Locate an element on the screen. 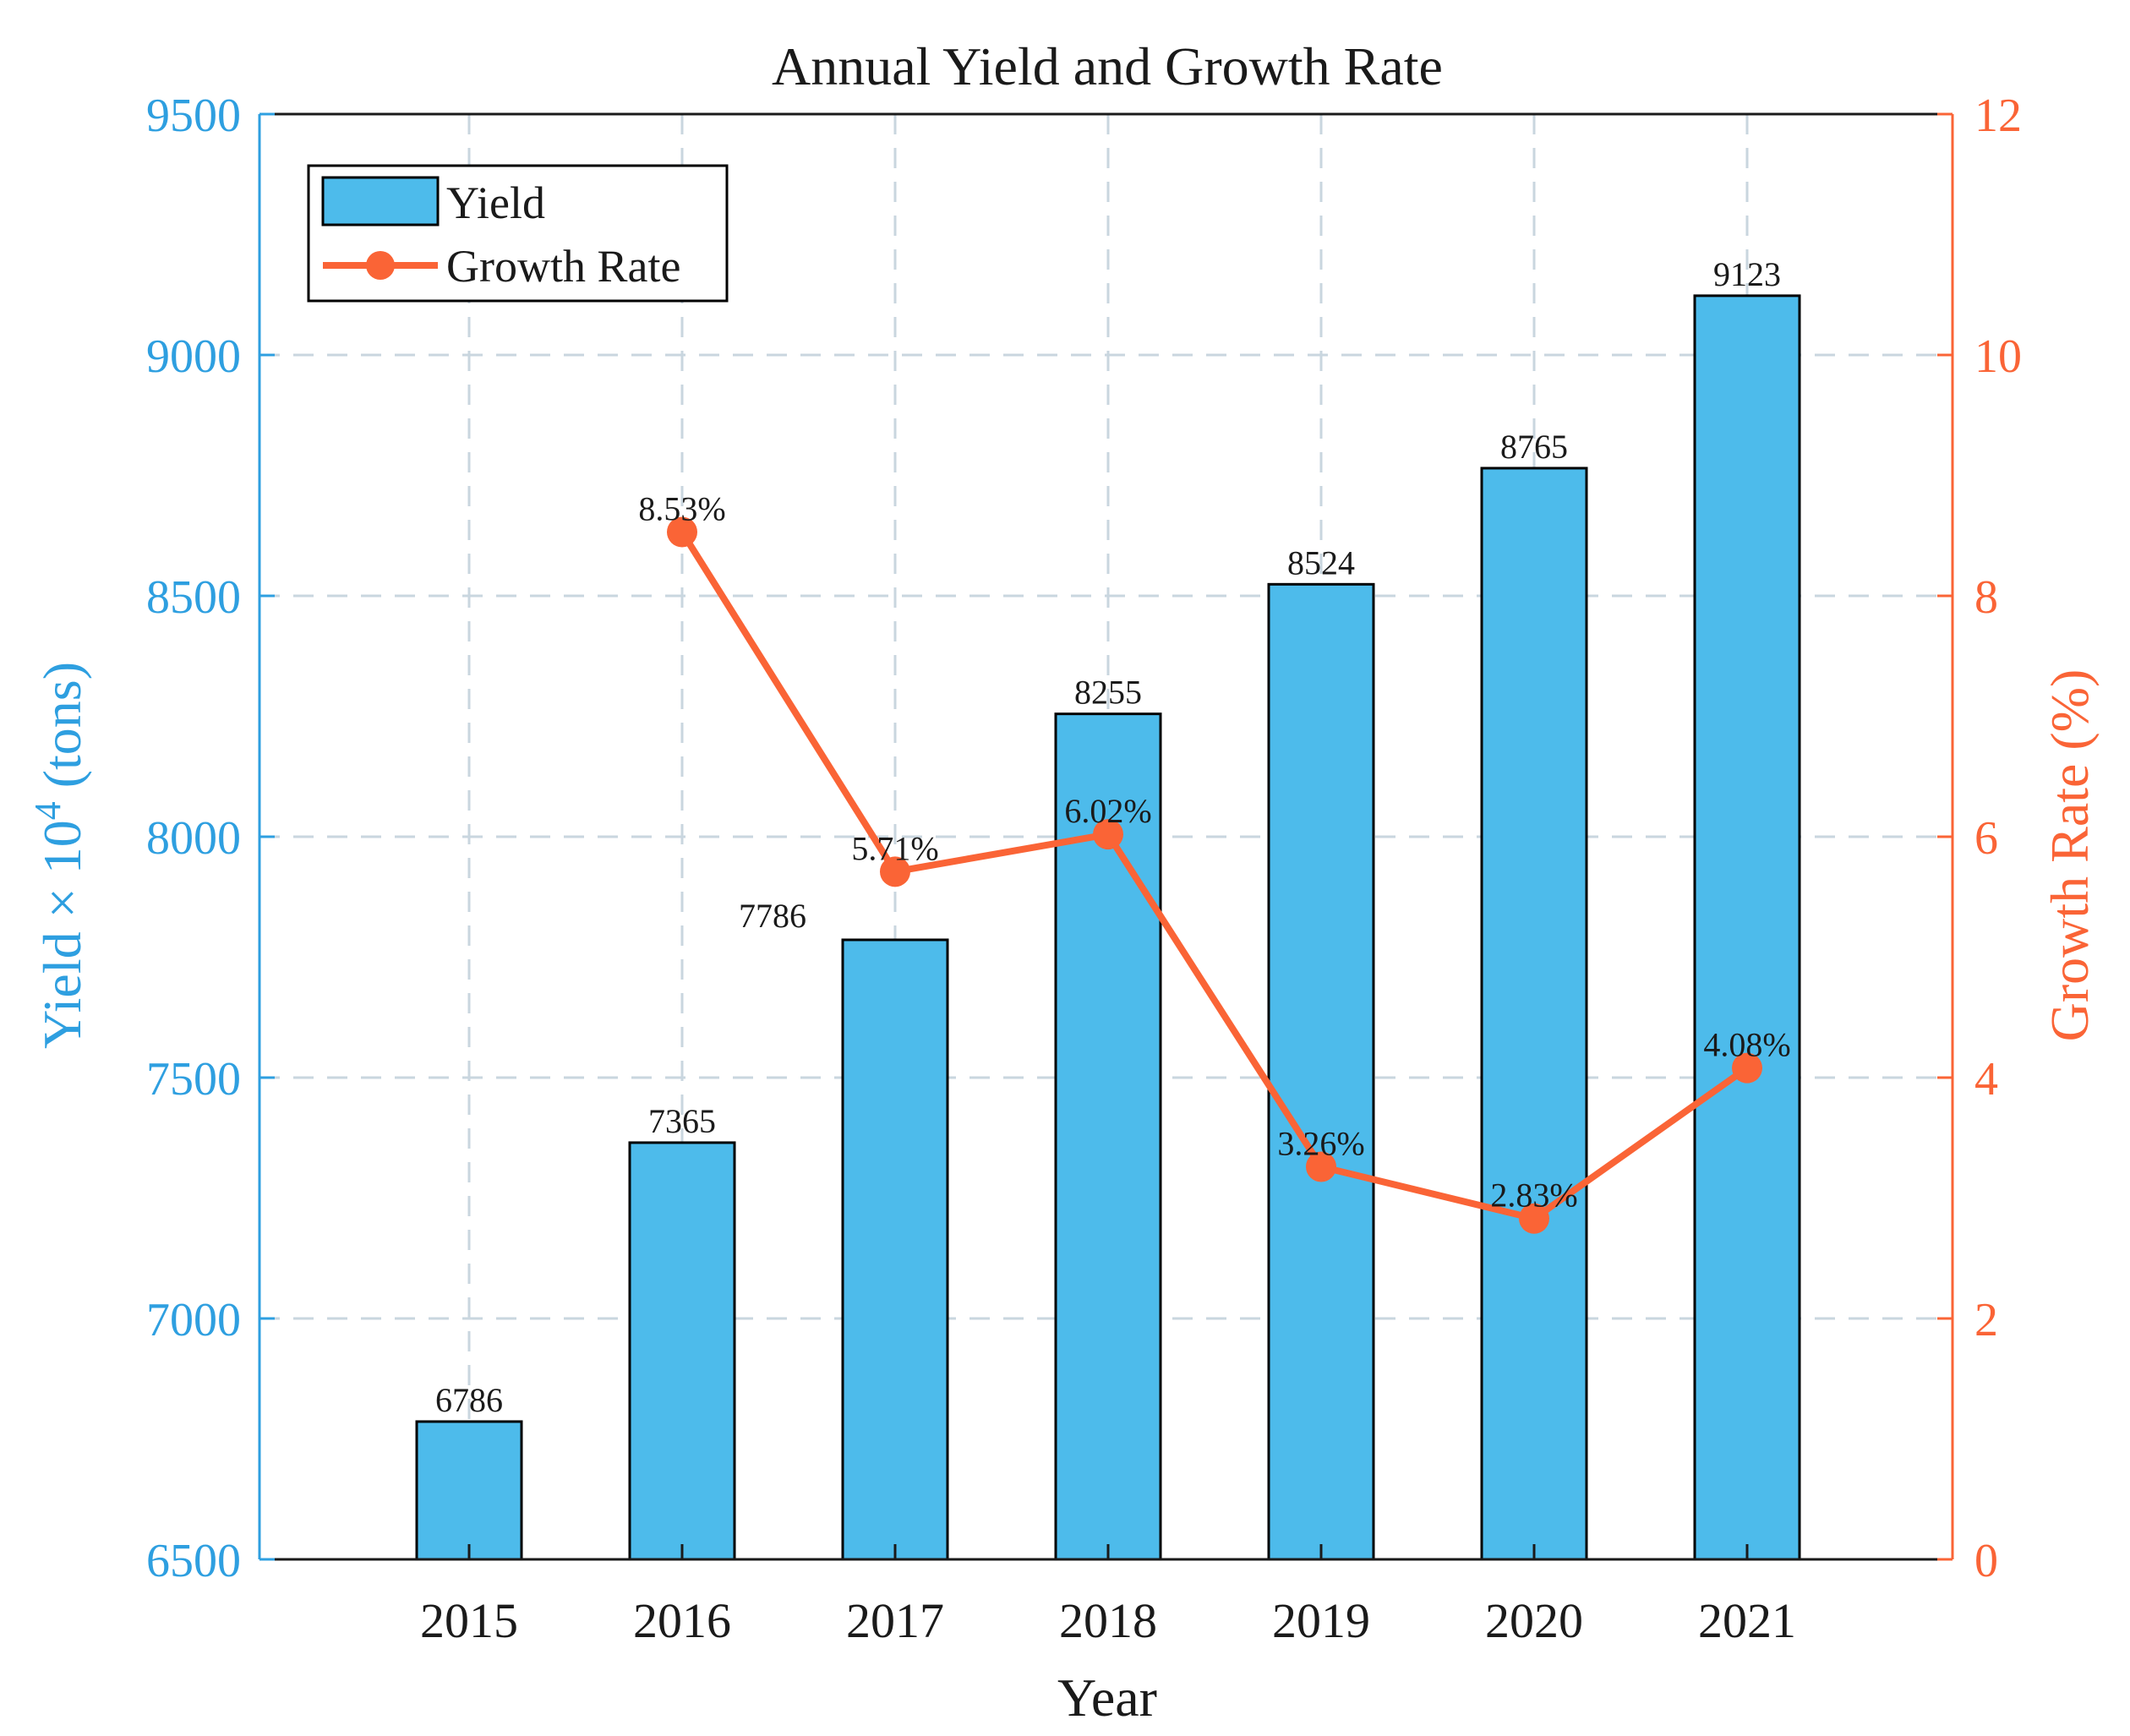 The image size is (2130, 1736). chart-title: Annual Yield and Growth Rate is located at coordinates (1107, 66).